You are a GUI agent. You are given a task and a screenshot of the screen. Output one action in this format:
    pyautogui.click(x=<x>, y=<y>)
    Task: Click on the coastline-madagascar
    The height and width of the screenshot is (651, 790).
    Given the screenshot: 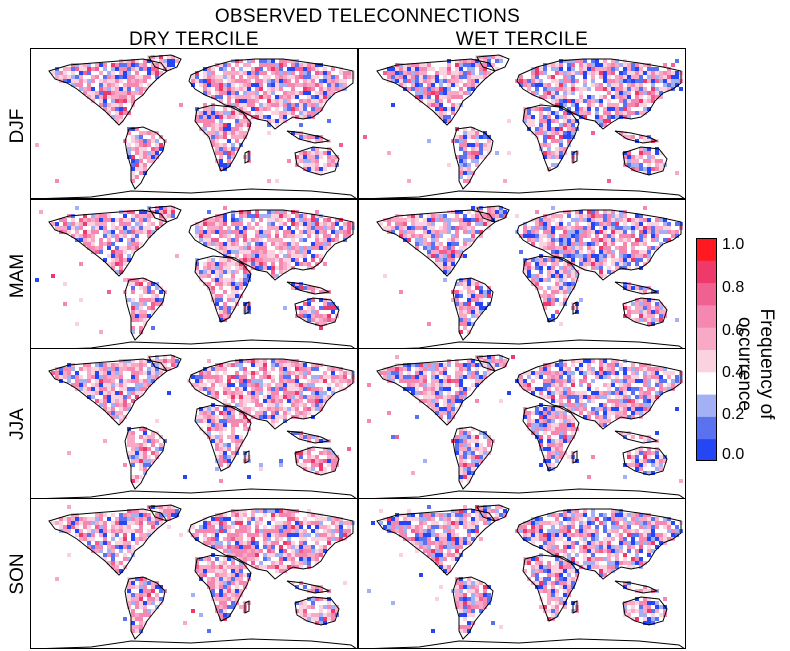 What is the action you would take?
    pyautogui.click(x=247, y=157)
    